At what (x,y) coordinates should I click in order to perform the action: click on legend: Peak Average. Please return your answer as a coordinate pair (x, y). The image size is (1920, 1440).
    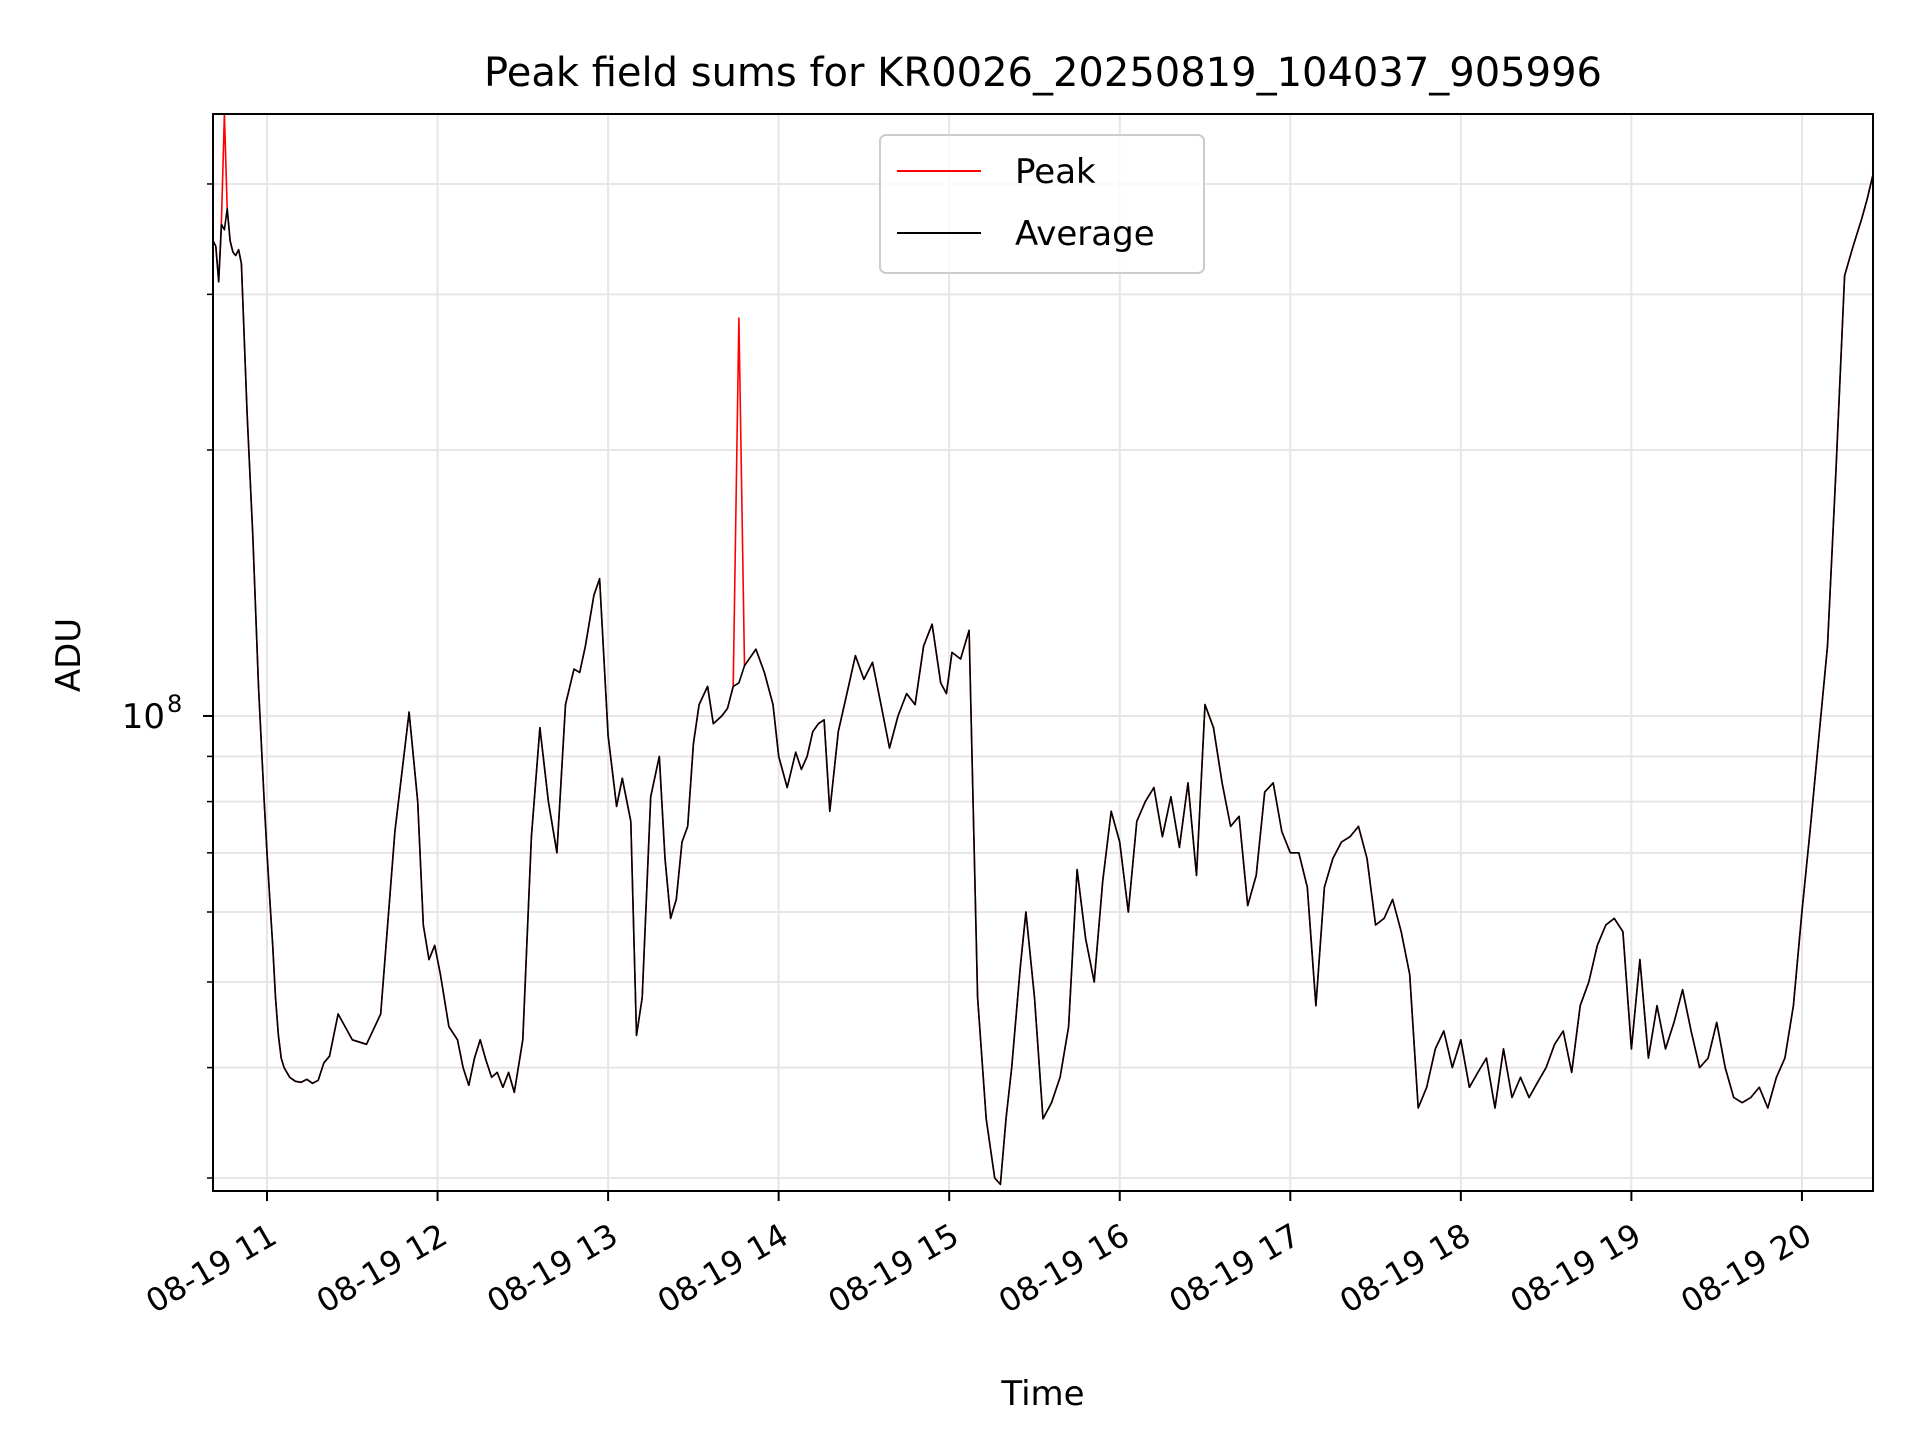
    Looking at the image, I should click on (1042, 204).